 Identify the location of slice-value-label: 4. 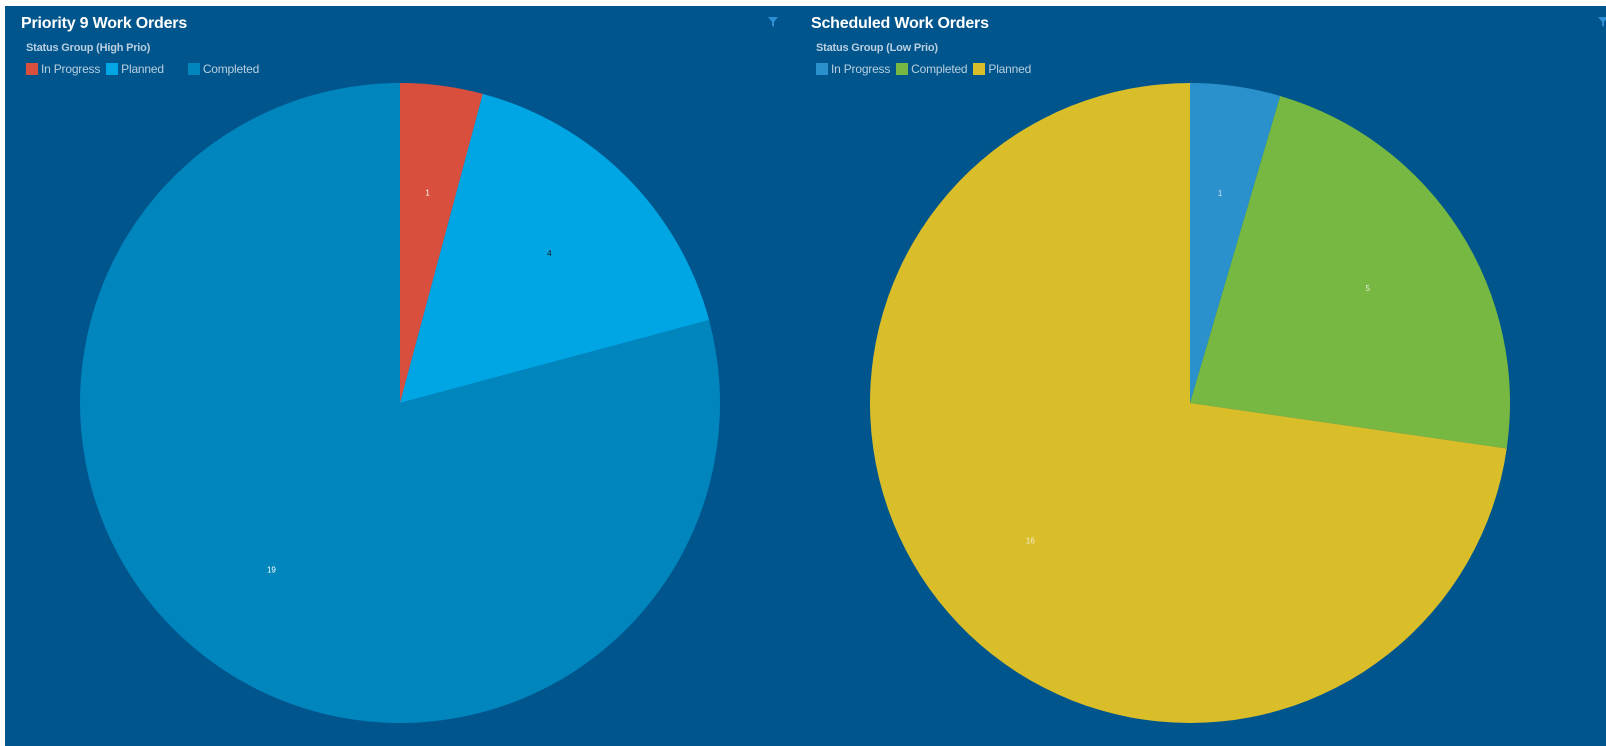
(549, 253).